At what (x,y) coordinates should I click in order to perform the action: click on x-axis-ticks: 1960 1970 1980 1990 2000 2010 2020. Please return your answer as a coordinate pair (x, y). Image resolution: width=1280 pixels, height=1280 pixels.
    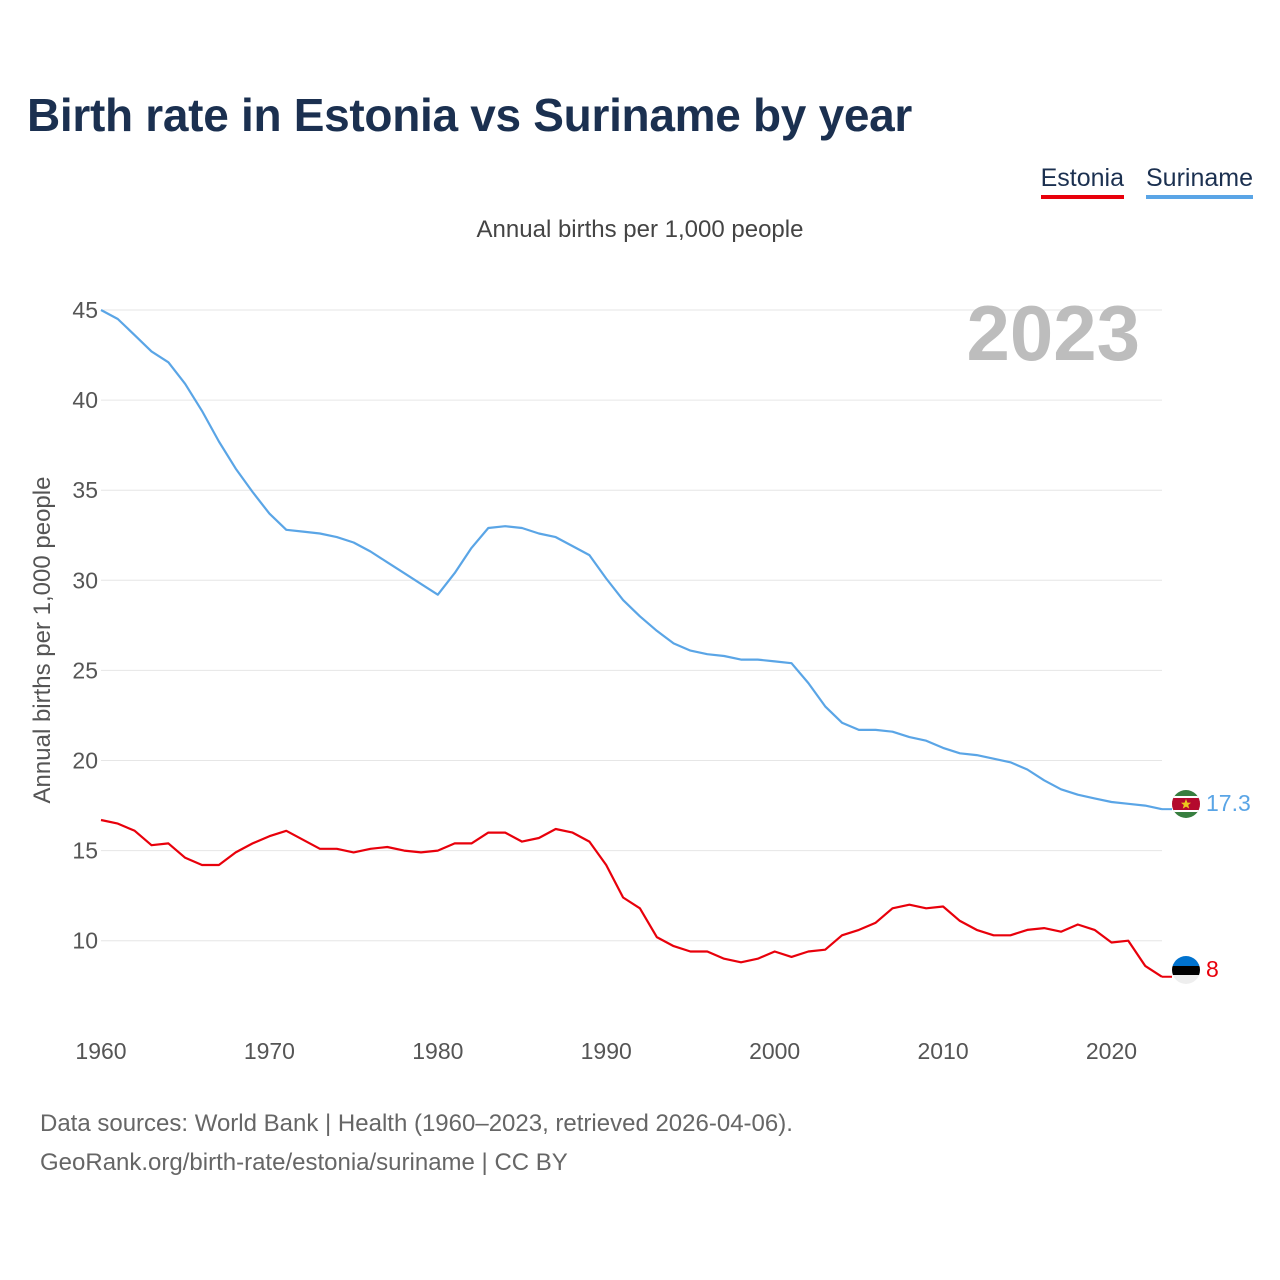
    Looking at the image, I should click on (606, 1051).